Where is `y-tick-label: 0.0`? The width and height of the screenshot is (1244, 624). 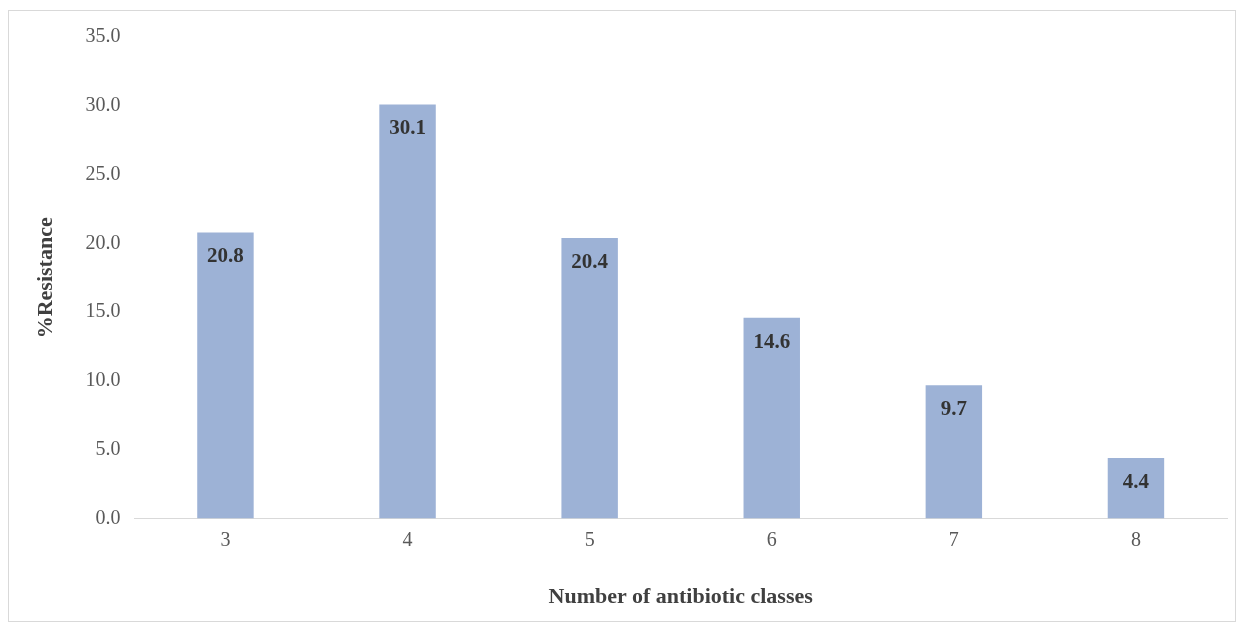 y-tick-label: 0.0 is located at coordinates (108, 516).